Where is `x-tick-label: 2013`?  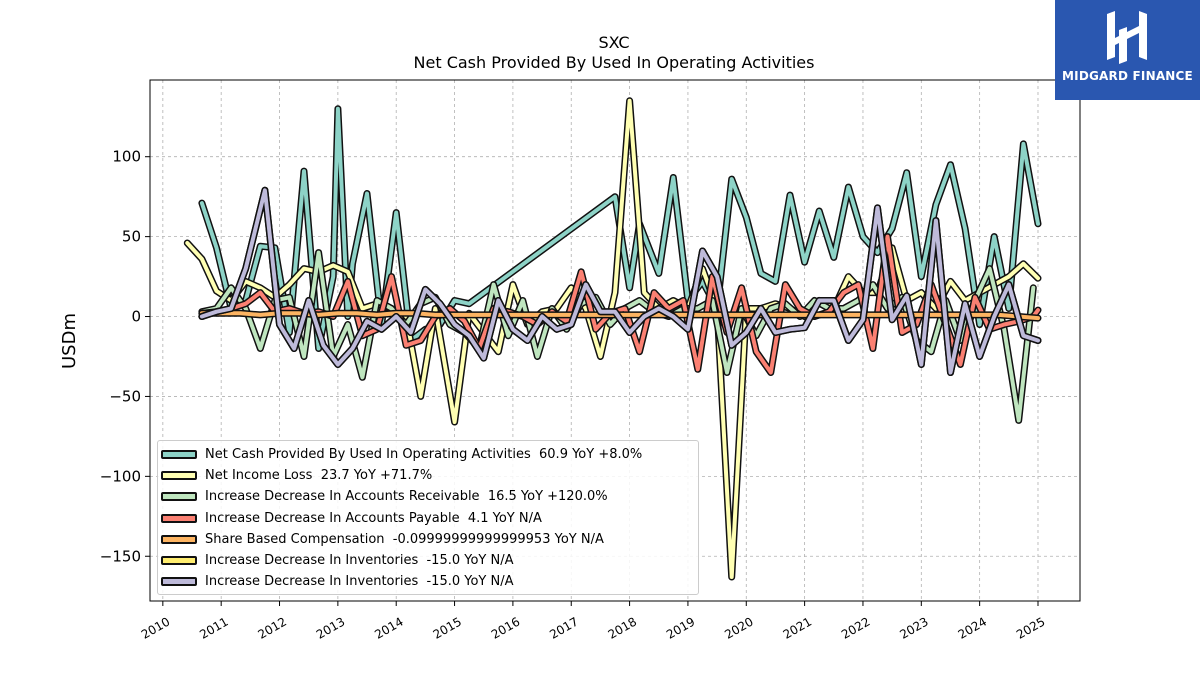
x-tick-label: 2013 is located at coordinates (330, 627).